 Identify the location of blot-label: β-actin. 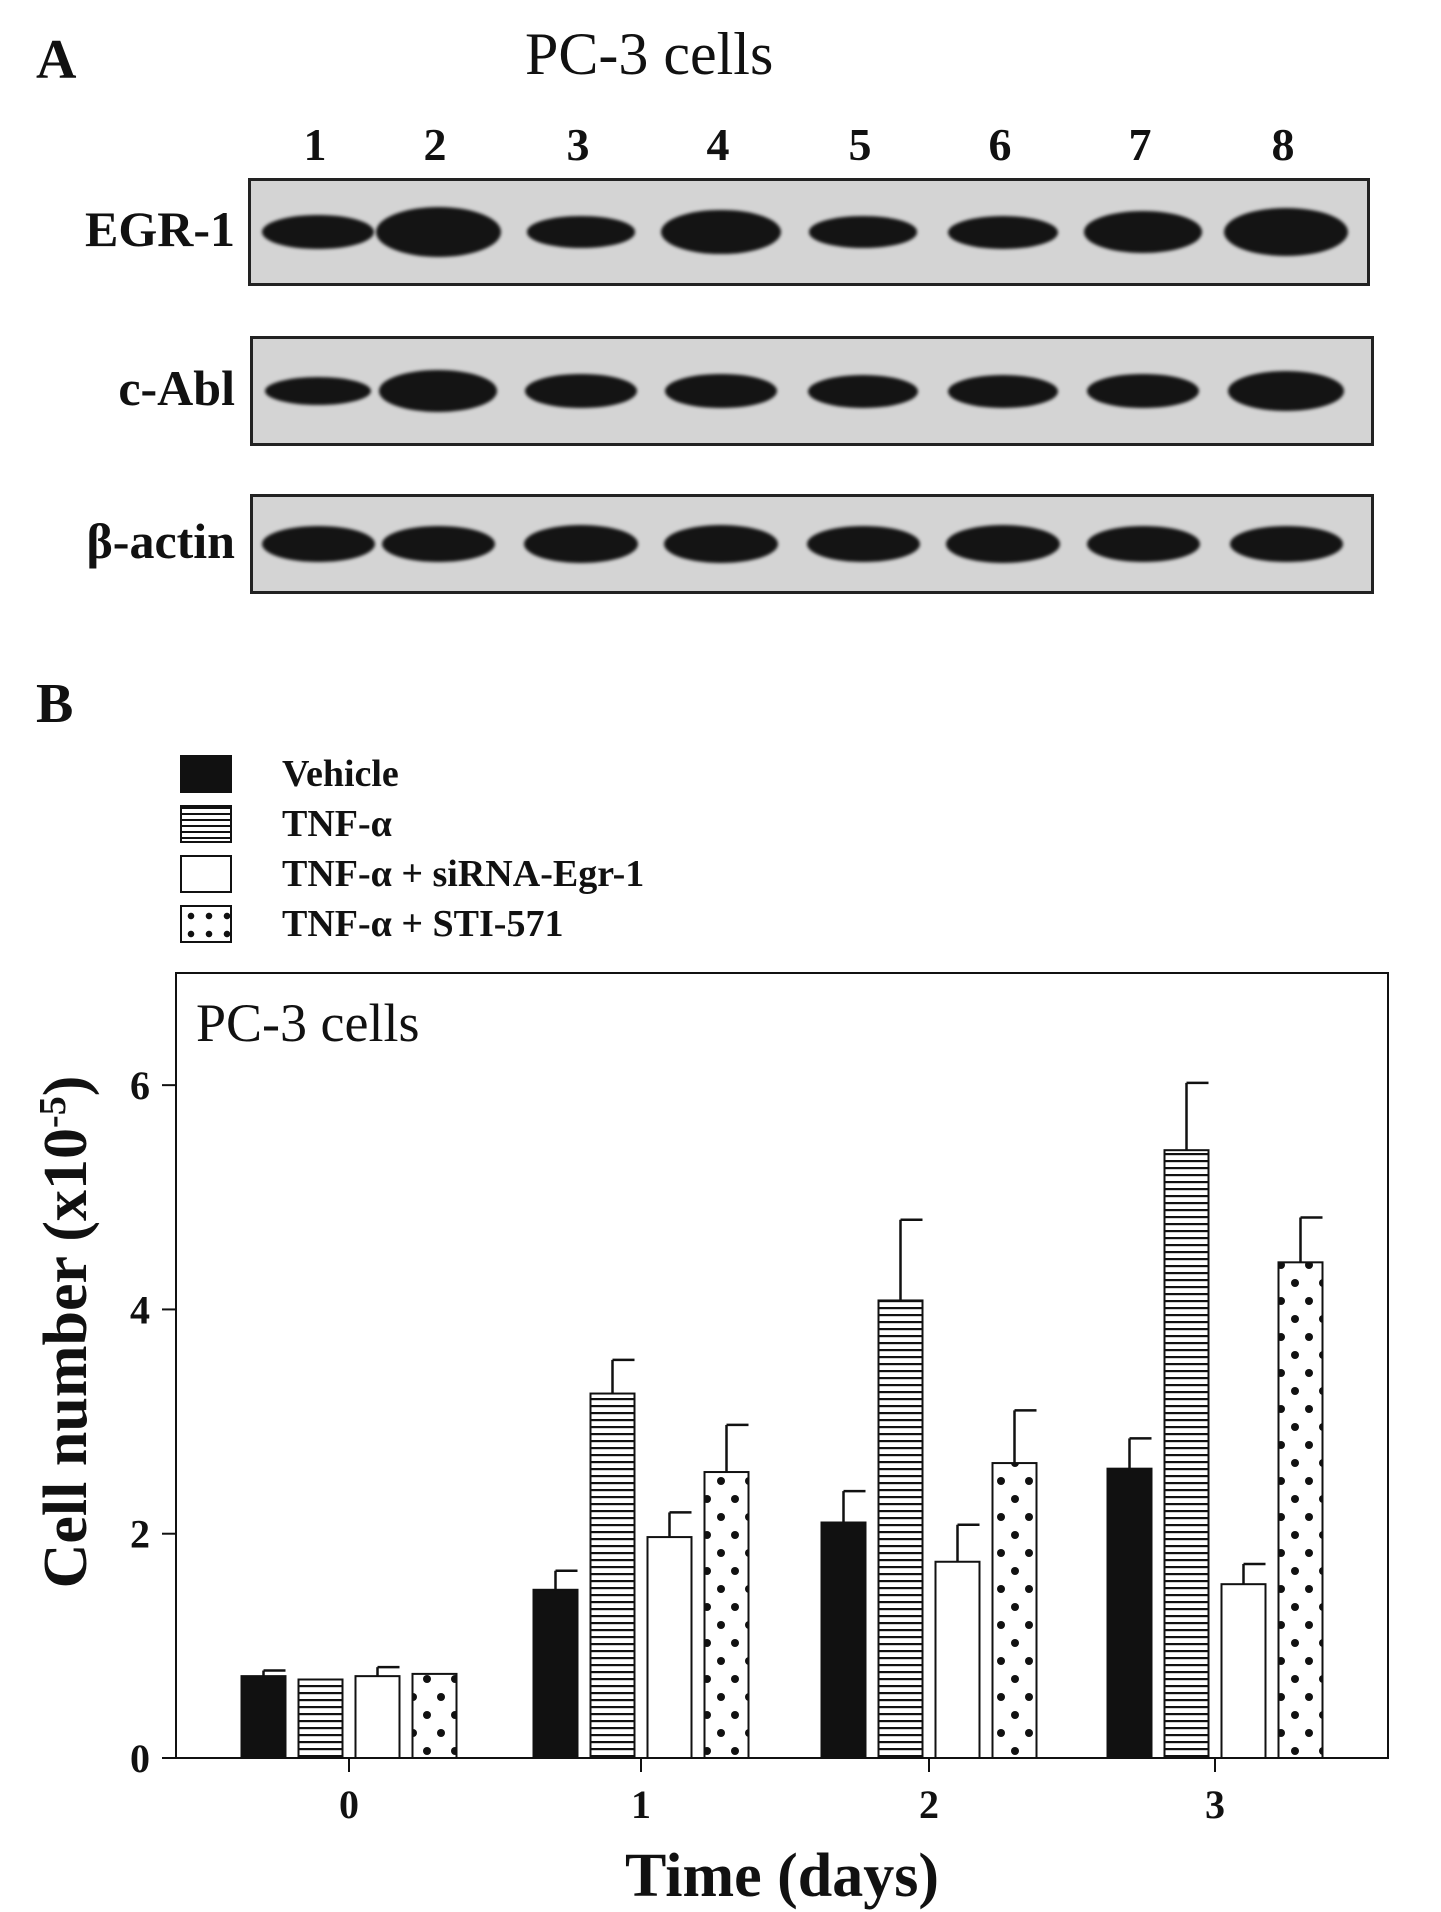
(160, 541).